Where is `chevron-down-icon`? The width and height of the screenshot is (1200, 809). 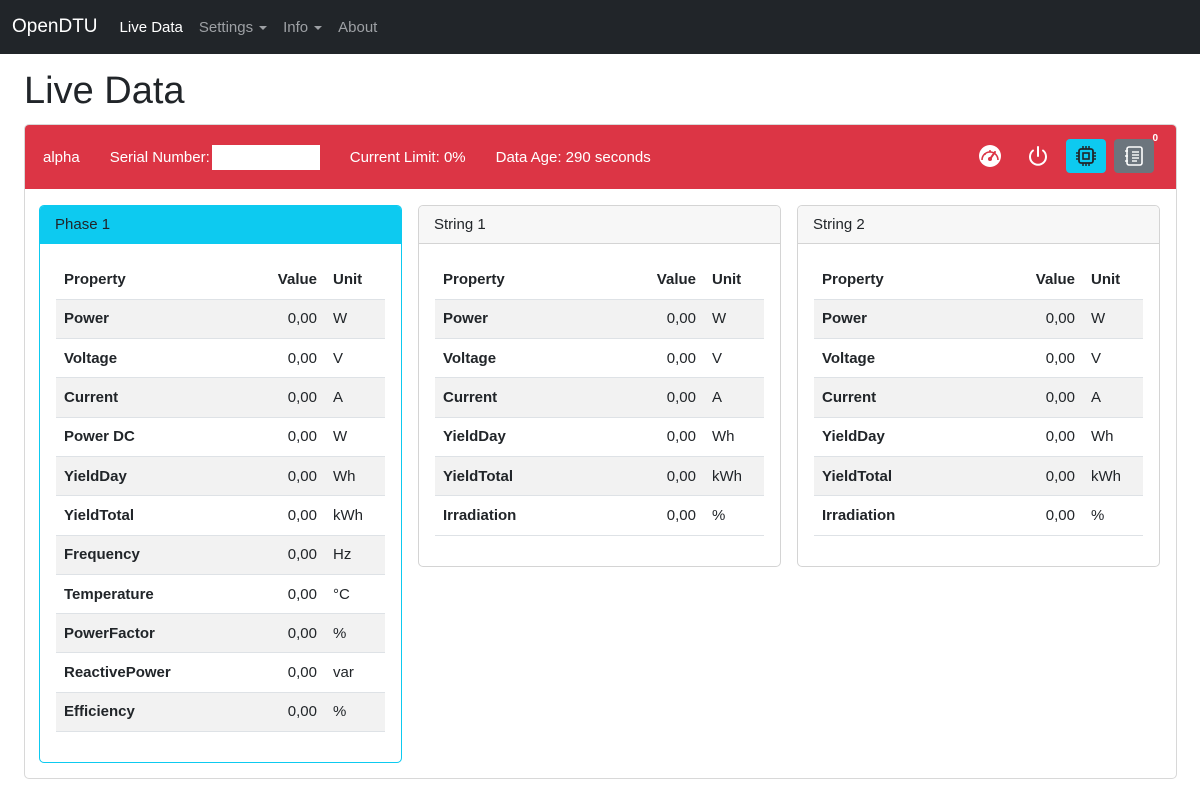
chevron-down-icon is located at coordinates (263, 28).